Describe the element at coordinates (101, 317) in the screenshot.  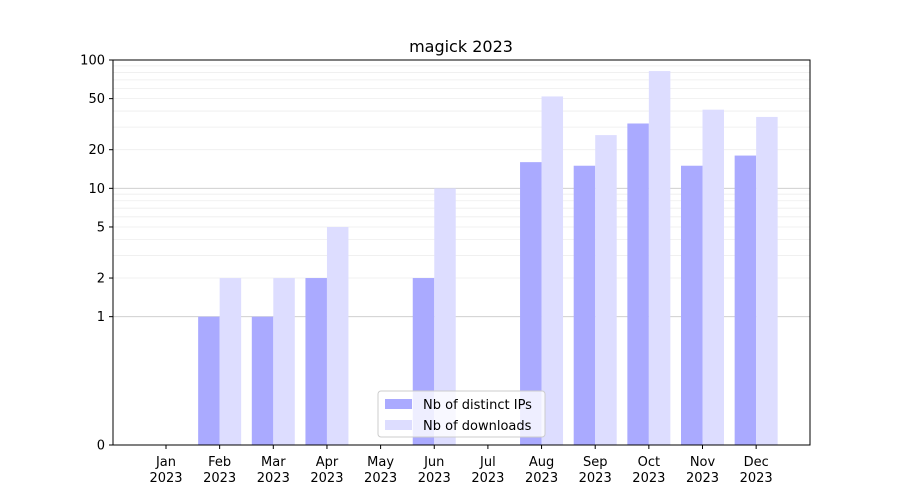
I see `y-tick-label: 1` at that location.